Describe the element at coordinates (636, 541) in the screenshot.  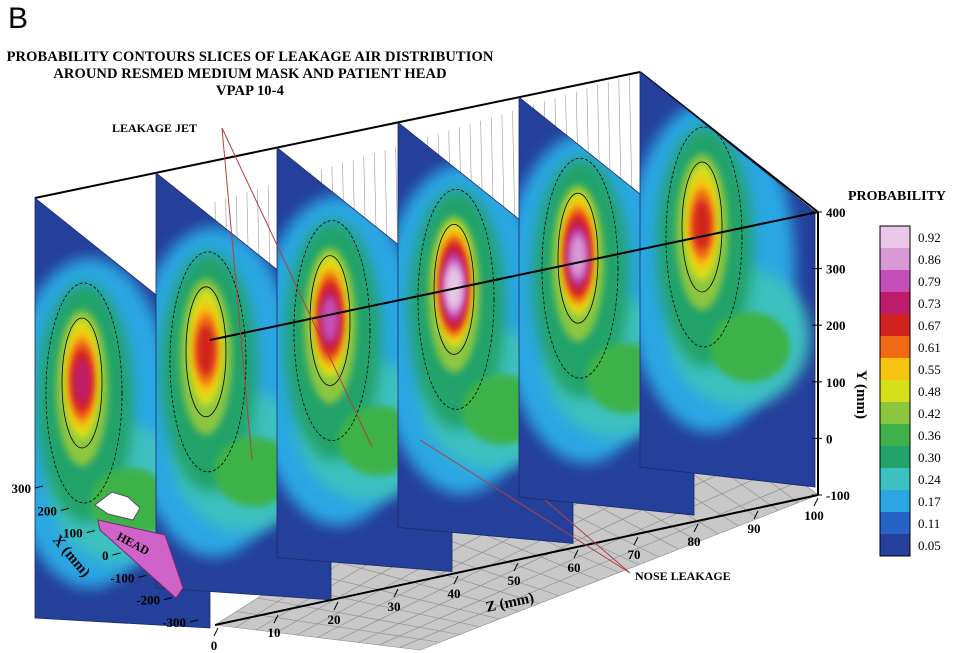
I see `z-tick-70-mark` at that location.